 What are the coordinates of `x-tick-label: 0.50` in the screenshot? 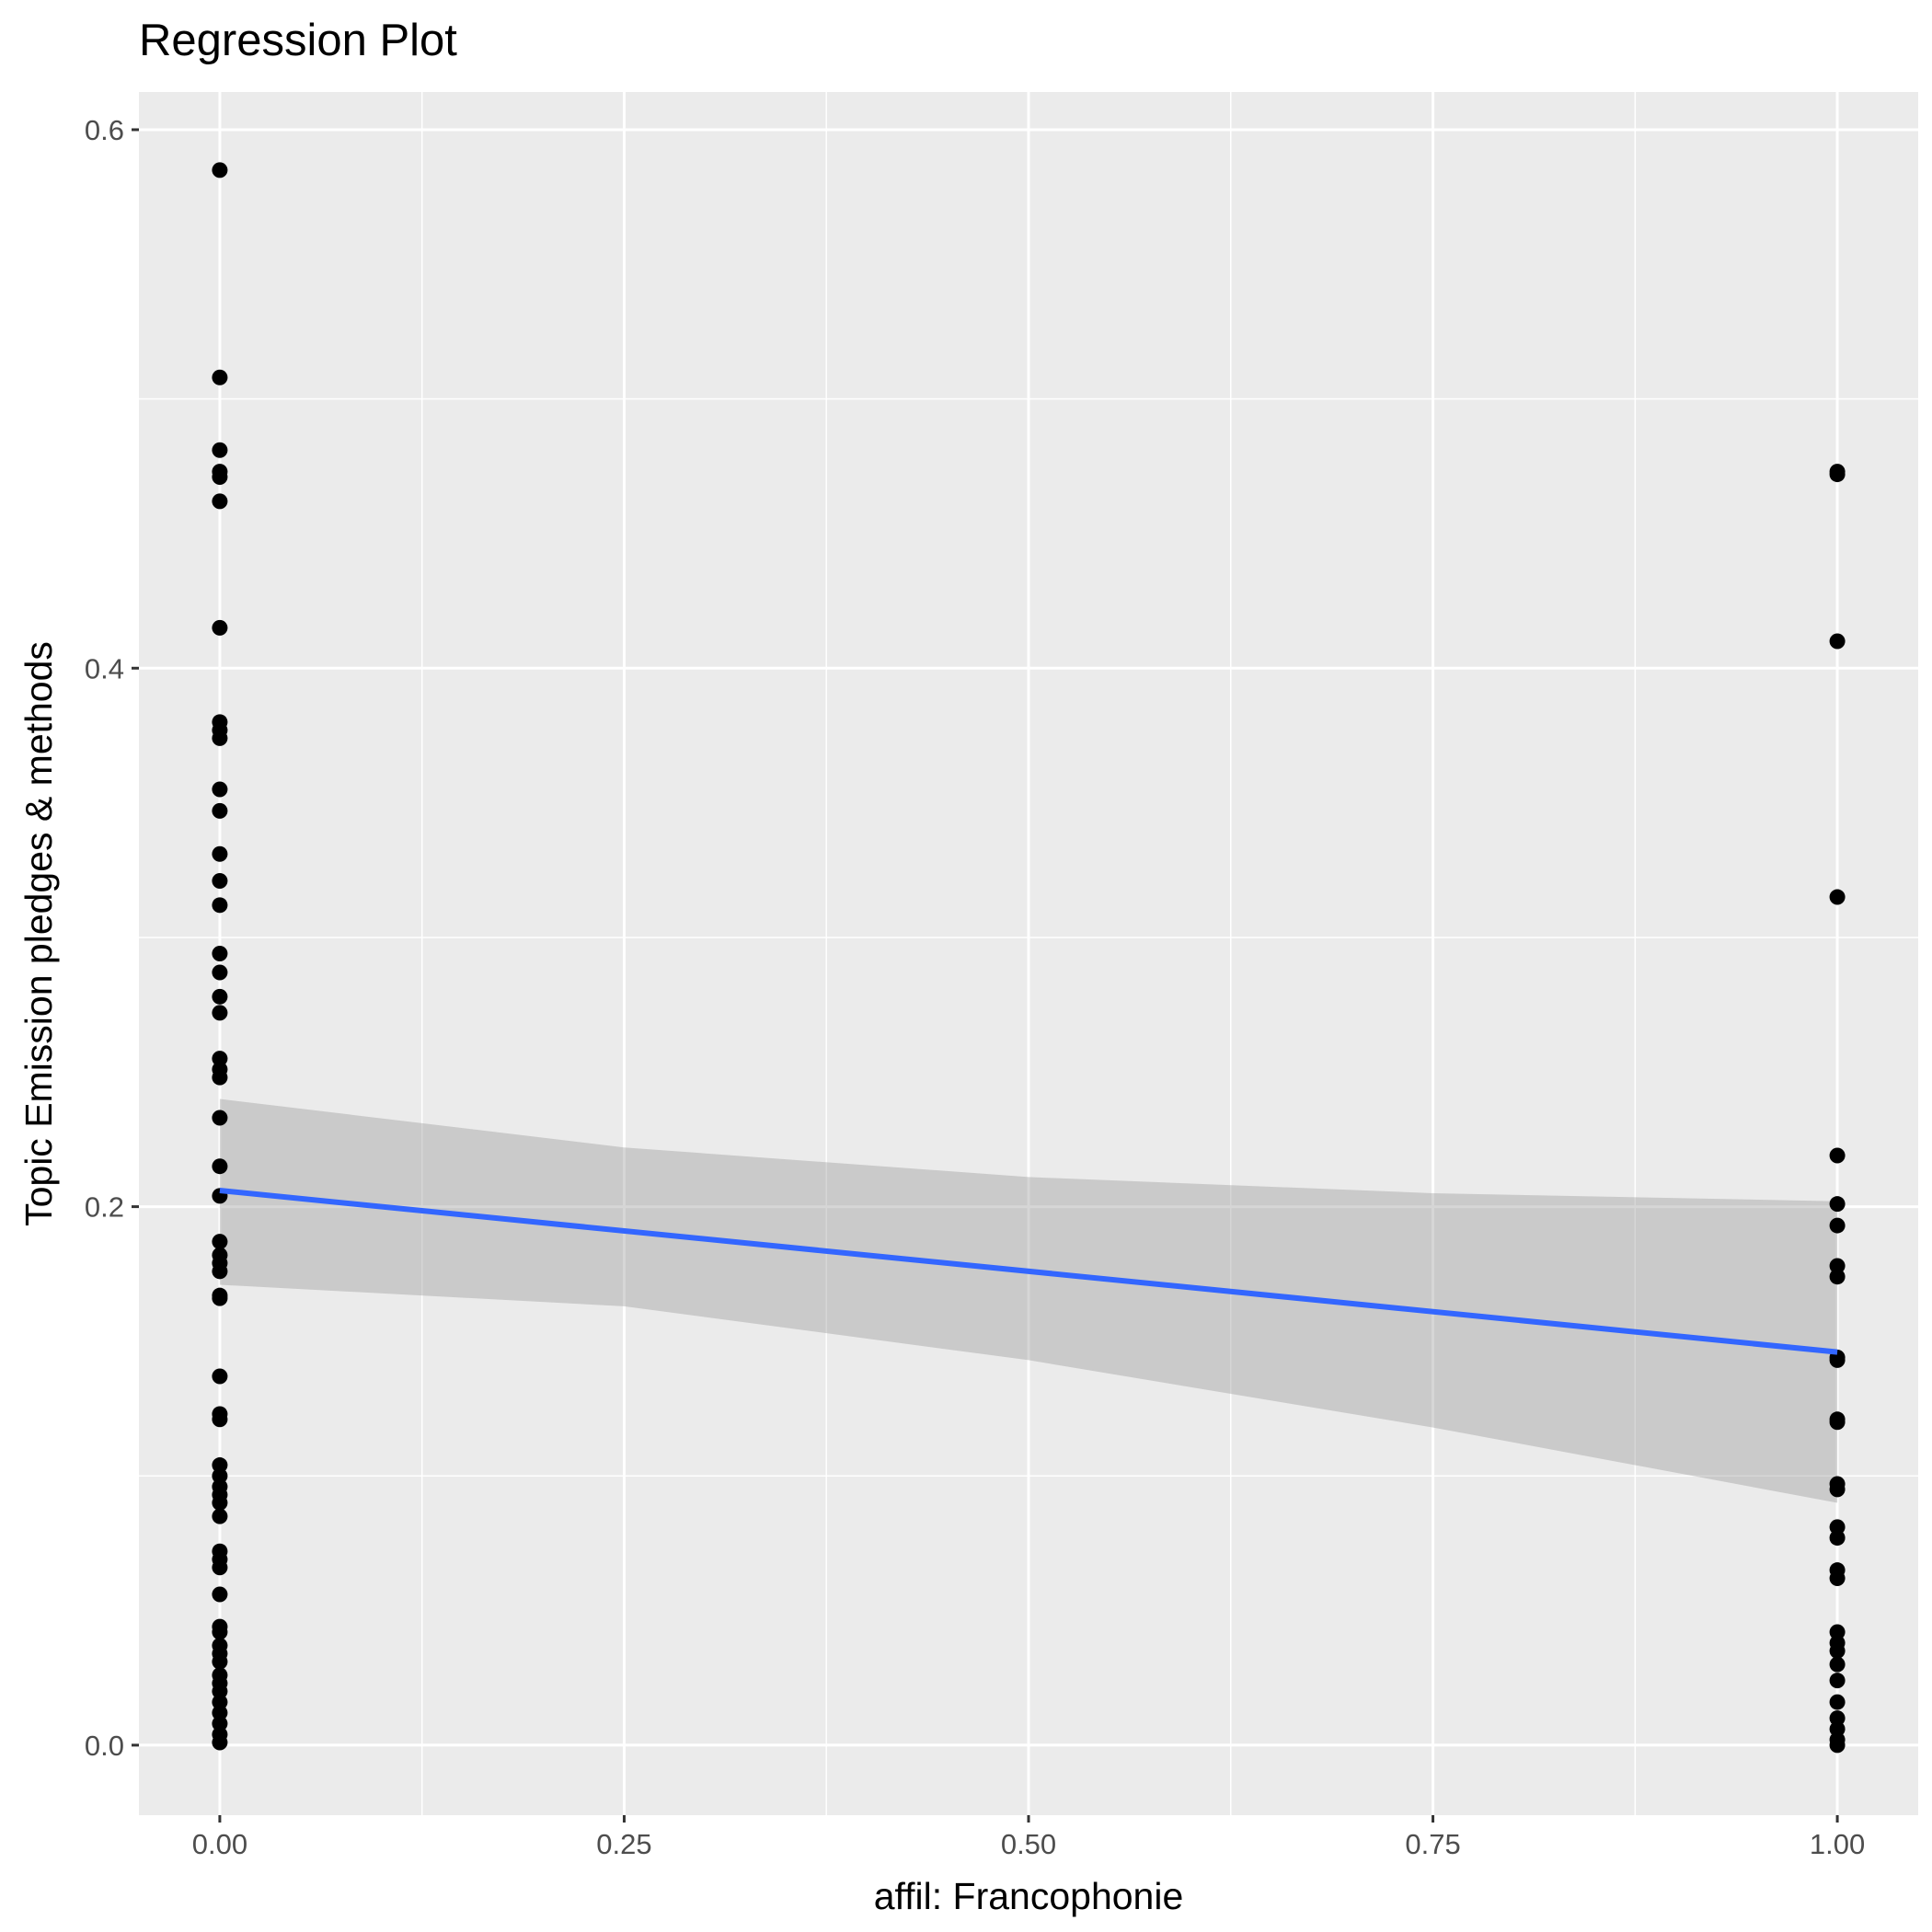 It's located at (1028, 1844).